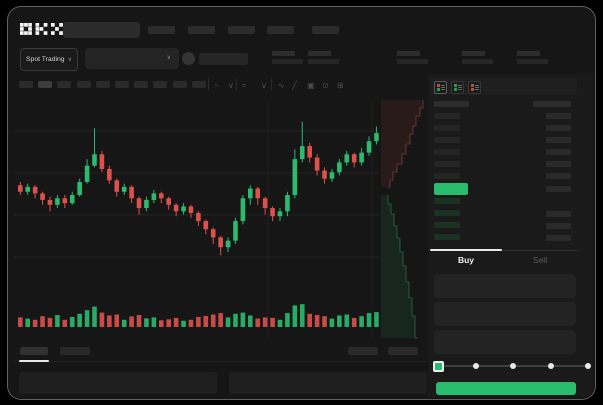 This screenshot has height=405, width=603. Describe the element at coordinates (438, 366) in the screenshot. I see `slider-handle` at that location.